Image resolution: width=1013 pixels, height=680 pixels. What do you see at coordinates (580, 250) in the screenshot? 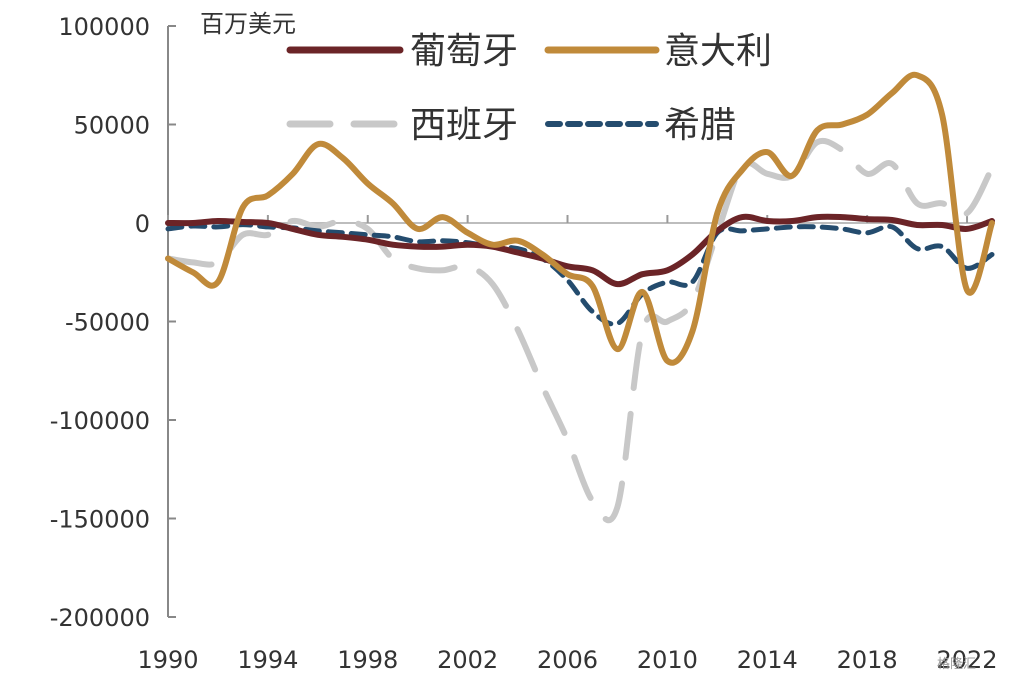
I see `series-line-portugal` at bounding box center [580, 250].